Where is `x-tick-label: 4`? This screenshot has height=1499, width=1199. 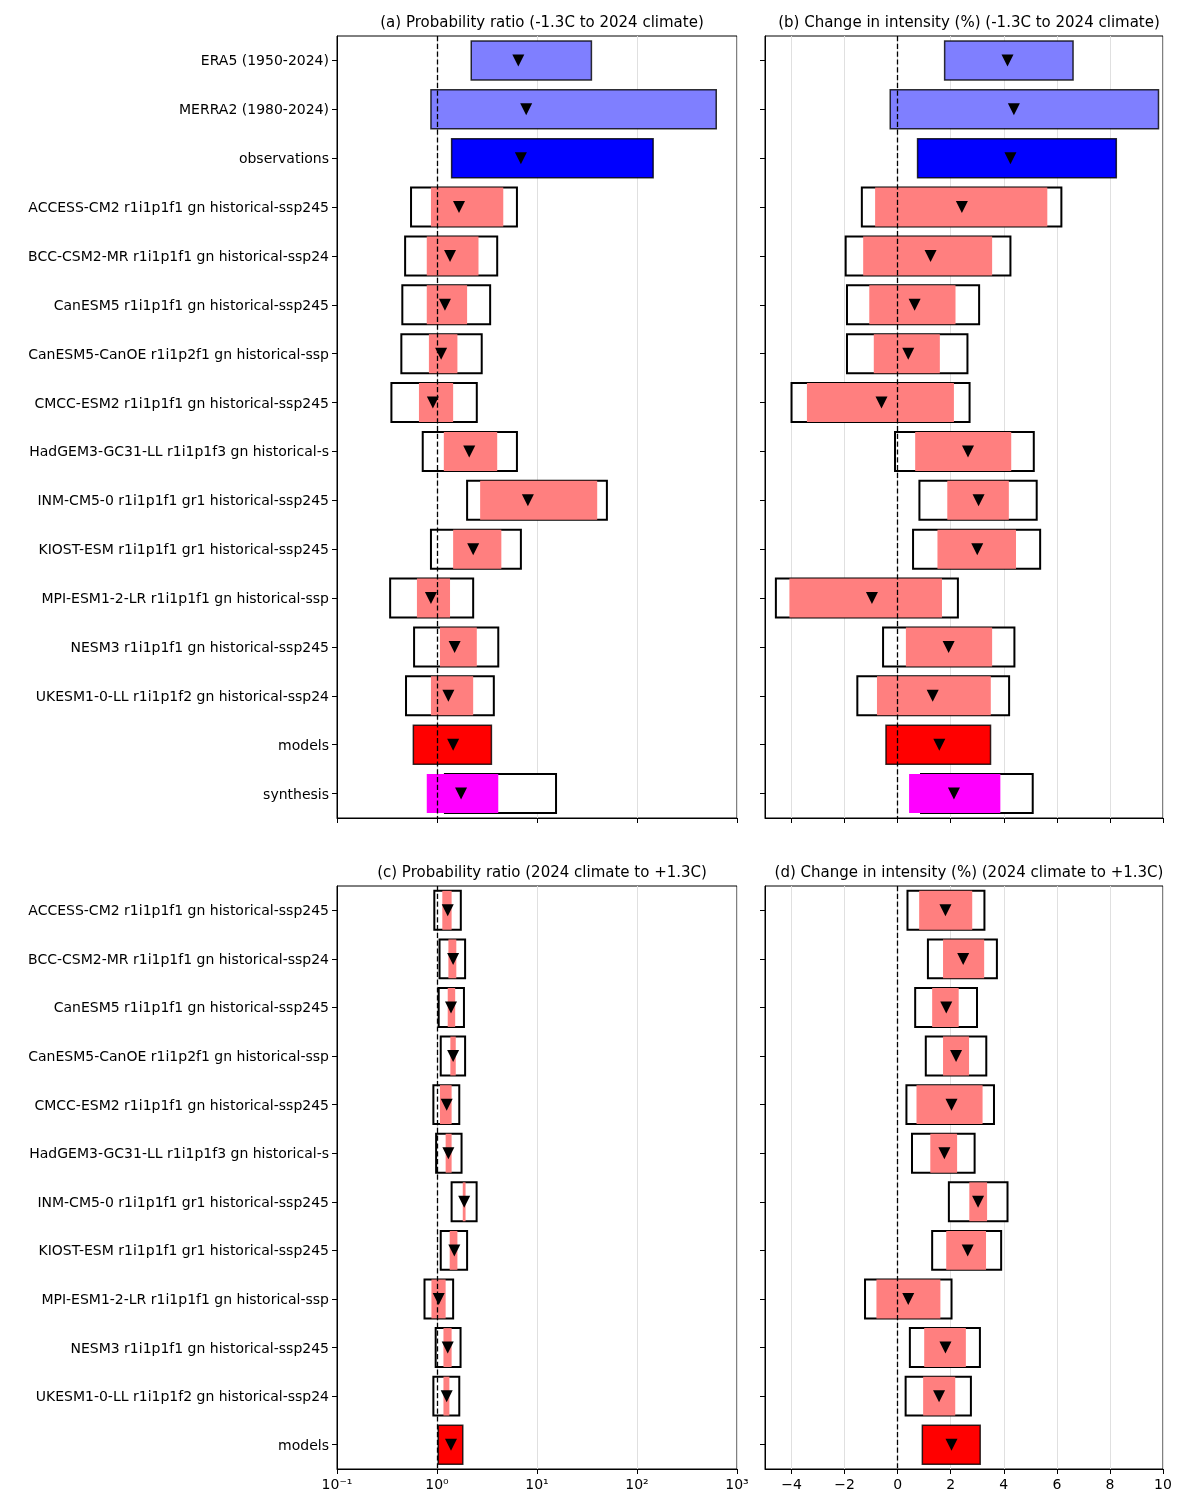
x-tick-label: 4 is located at coordinates (1004, 1484).